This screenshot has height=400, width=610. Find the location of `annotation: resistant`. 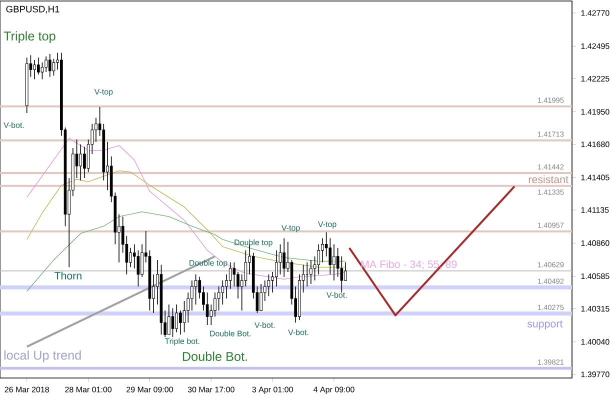

annotation: resistant is located at coordinates (548, 179).